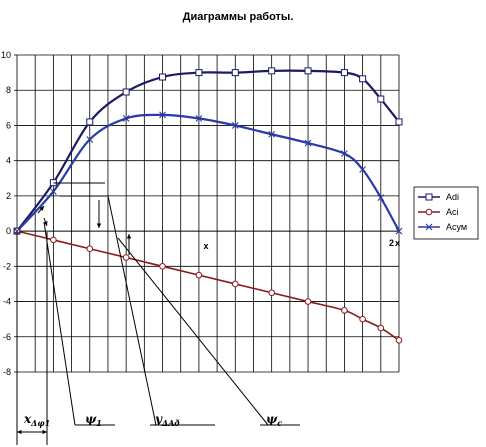 This screenshot has width=486, height=447. Describe the element at coordinates (7, 337) in the screenshot. I see `y-tick-label: -6` at that location.